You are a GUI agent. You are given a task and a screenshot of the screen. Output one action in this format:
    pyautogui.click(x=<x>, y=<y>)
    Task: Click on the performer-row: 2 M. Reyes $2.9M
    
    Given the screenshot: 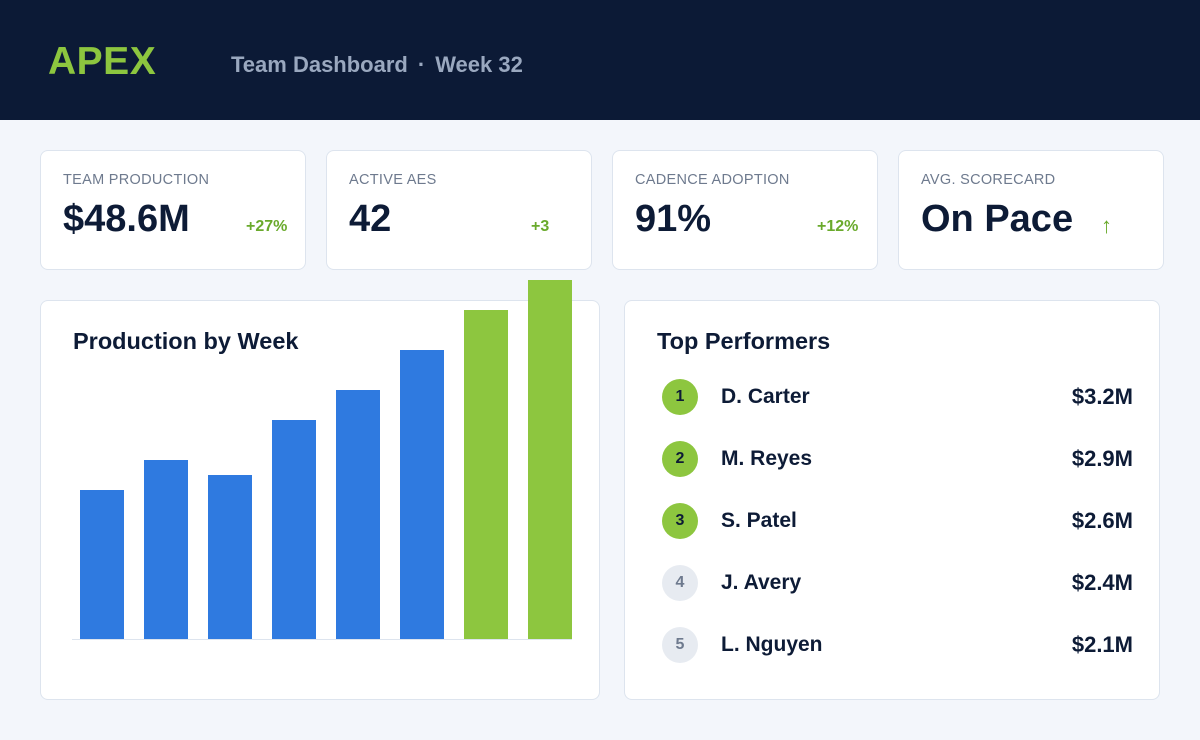 What is the action you would take?
    pyautogui.click(x=893, y=459)
    